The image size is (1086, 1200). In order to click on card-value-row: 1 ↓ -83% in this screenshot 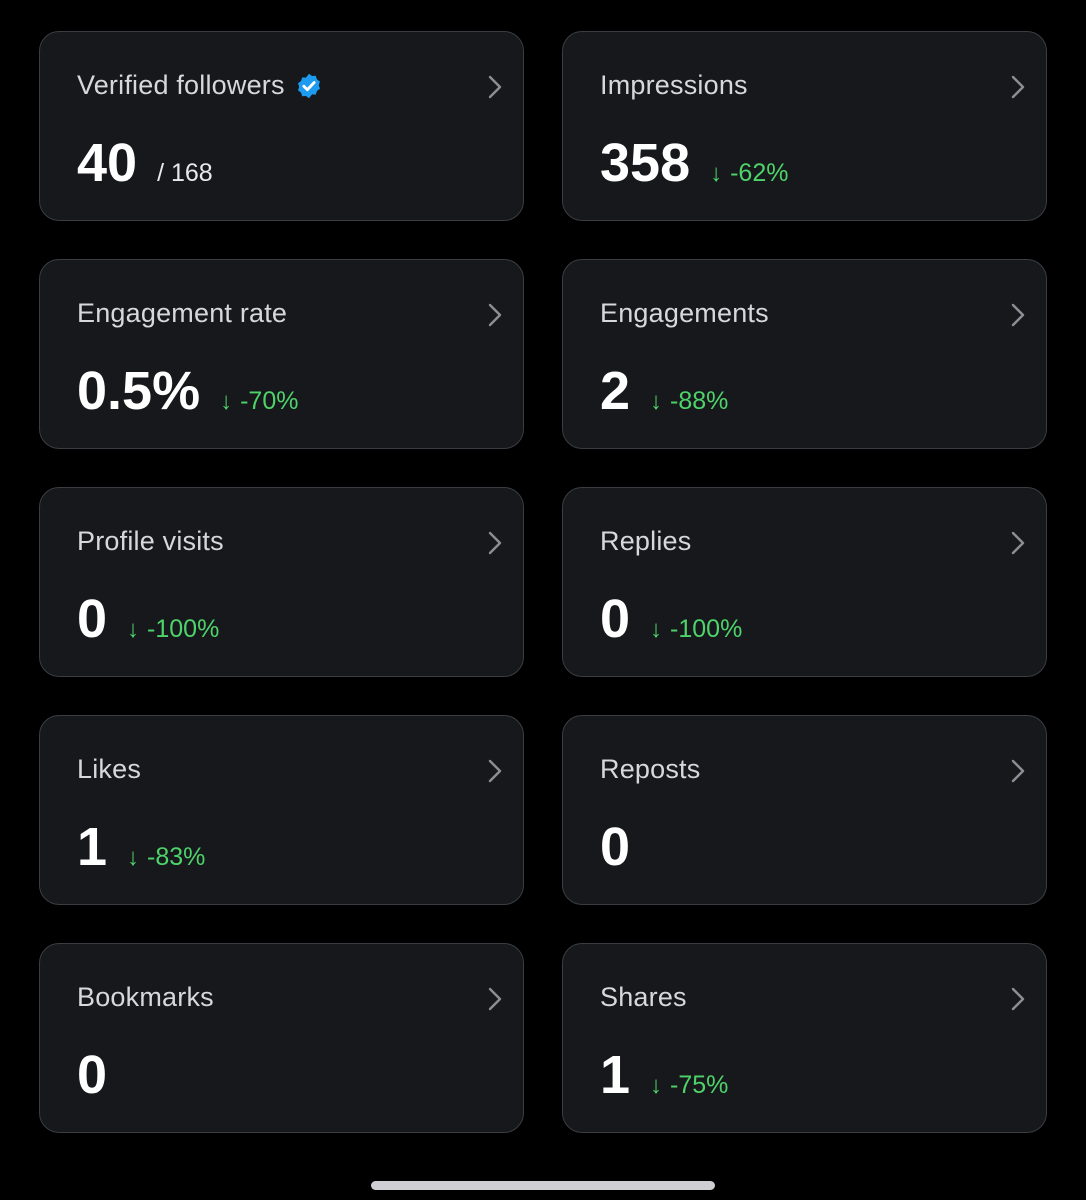, I will do `click(141, 847)`.